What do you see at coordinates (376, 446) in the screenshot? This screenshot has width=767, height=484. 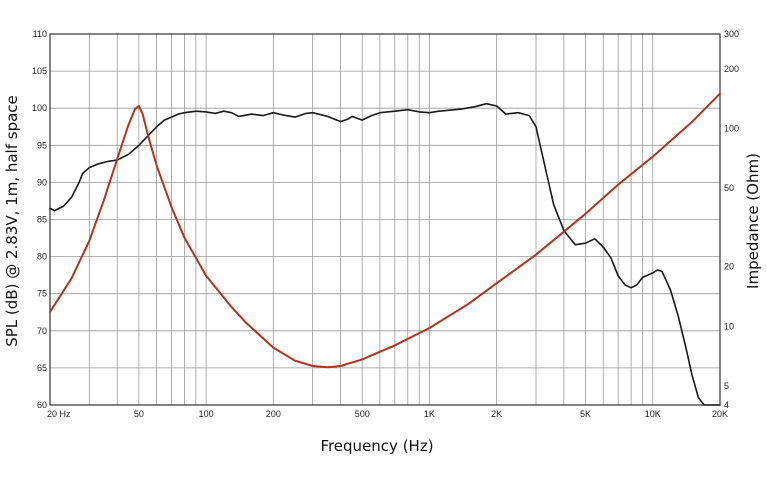 I see `x-axis-title: Frequency (Hz)` at bounding box center [376, 446].